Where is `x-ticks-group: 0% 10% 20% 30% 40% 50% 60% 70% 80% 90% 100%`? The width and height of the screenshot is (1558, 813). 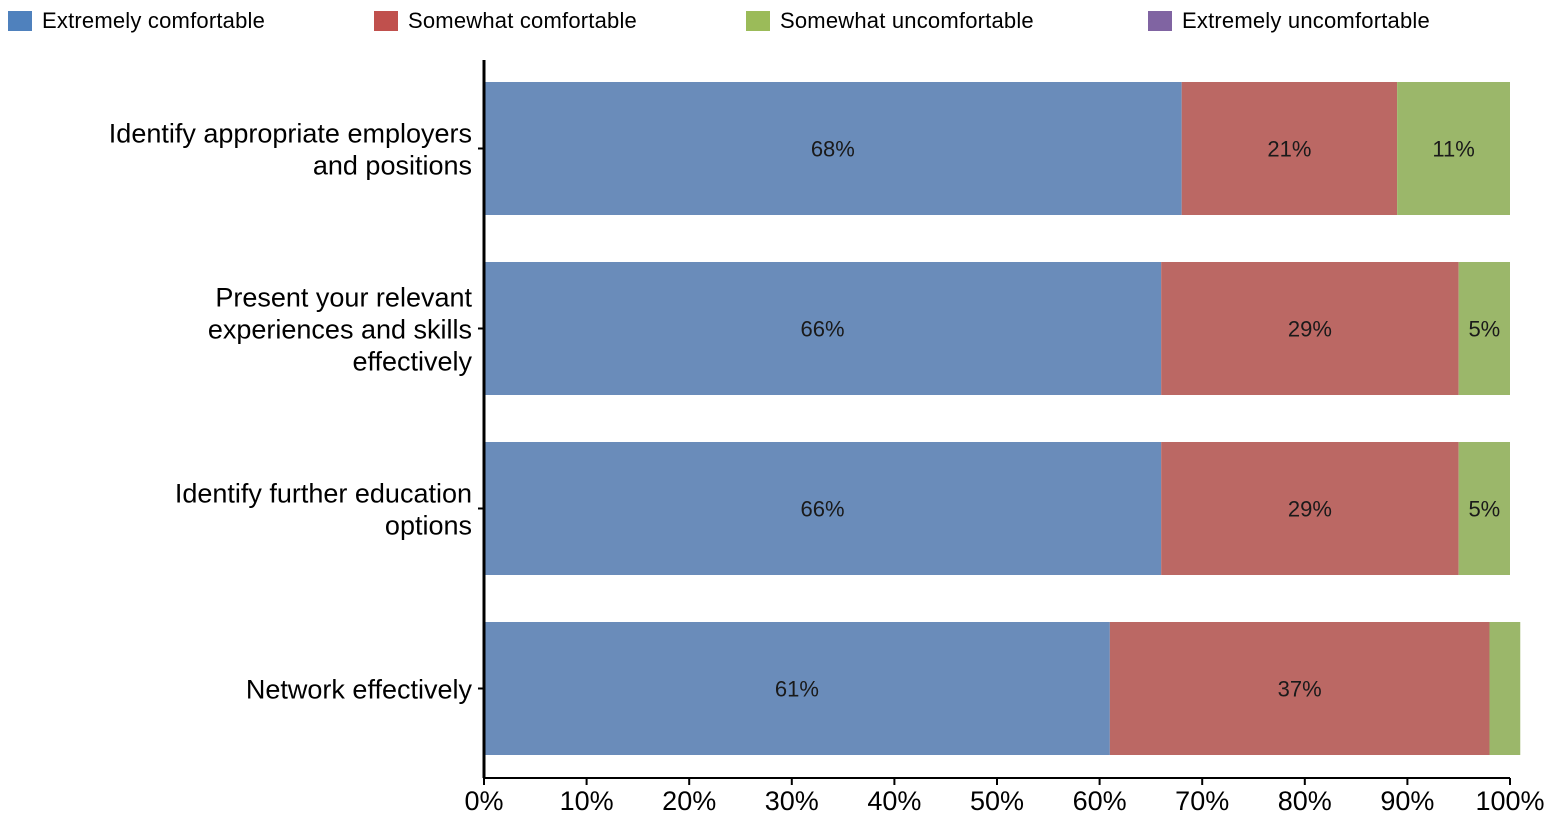 x-ticks-group: 0% 10% 20% 30% 40% 50% 60% 70% 80% 90% 100% is located at coordinates (1004, 795).